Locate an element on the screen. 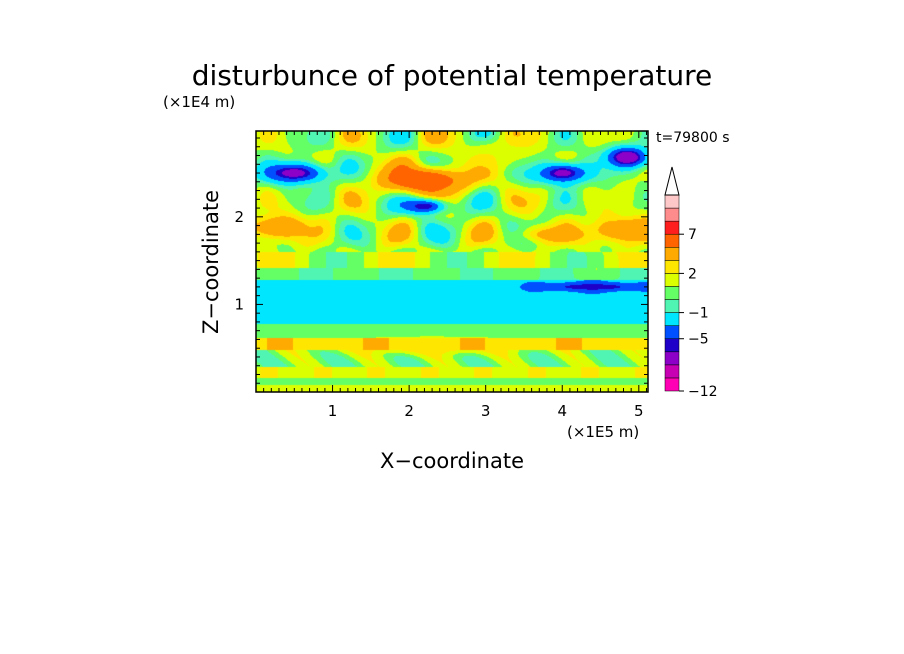  colorbar-label: 7 is located at coordinates (692, 235).